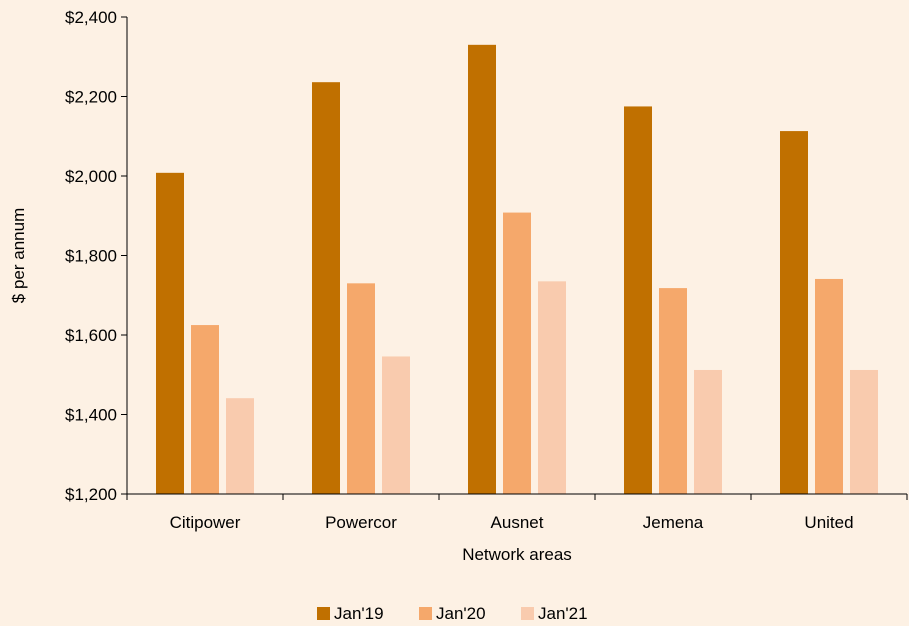 The width and height of the screenshot is (909, 626). What do you see at coordinates (563, 613) in the screenshot?
I see `legend-label: Jan'21` at bounding box center [563, 613].